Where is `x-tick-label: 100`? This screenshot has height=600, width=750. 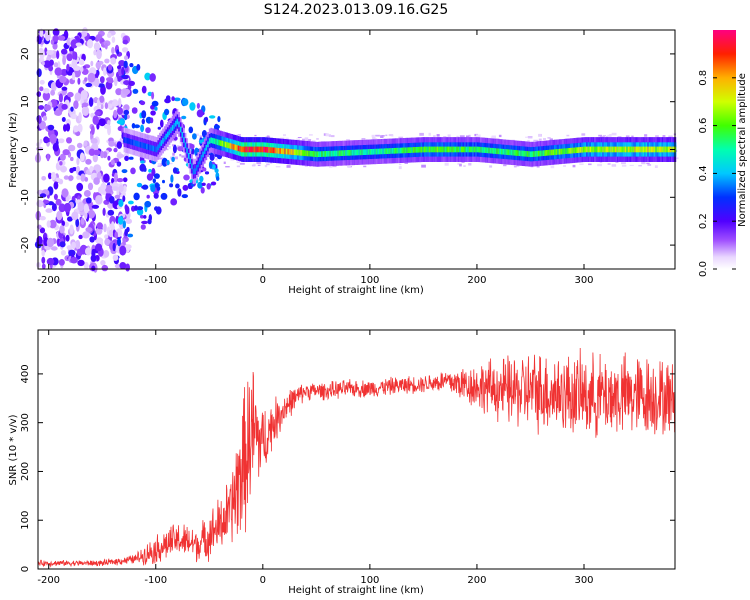 x-tick-label: 100 is located at coordinates (369, 280).